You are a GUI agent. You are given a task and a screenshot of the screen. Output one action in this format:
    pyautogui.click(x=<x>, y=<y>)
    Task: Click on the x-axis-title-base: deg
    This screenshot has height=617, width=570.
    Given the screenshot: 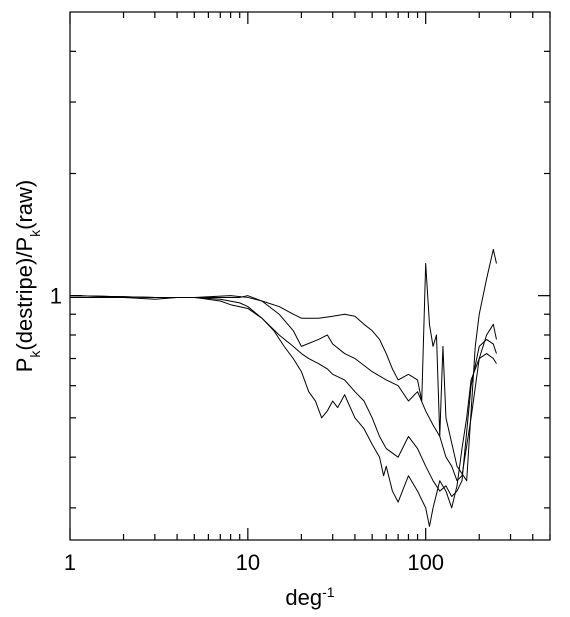 What is the action you would take?
    pyautogui.click(x=303, y=597)
    